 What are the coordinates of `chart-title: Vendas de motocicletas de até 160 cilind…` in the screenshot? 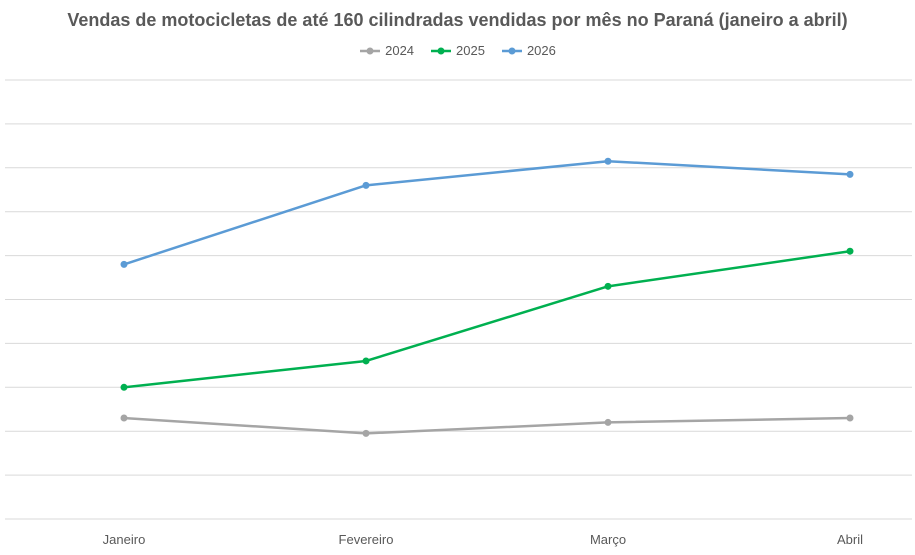 It's located at (457, 20).